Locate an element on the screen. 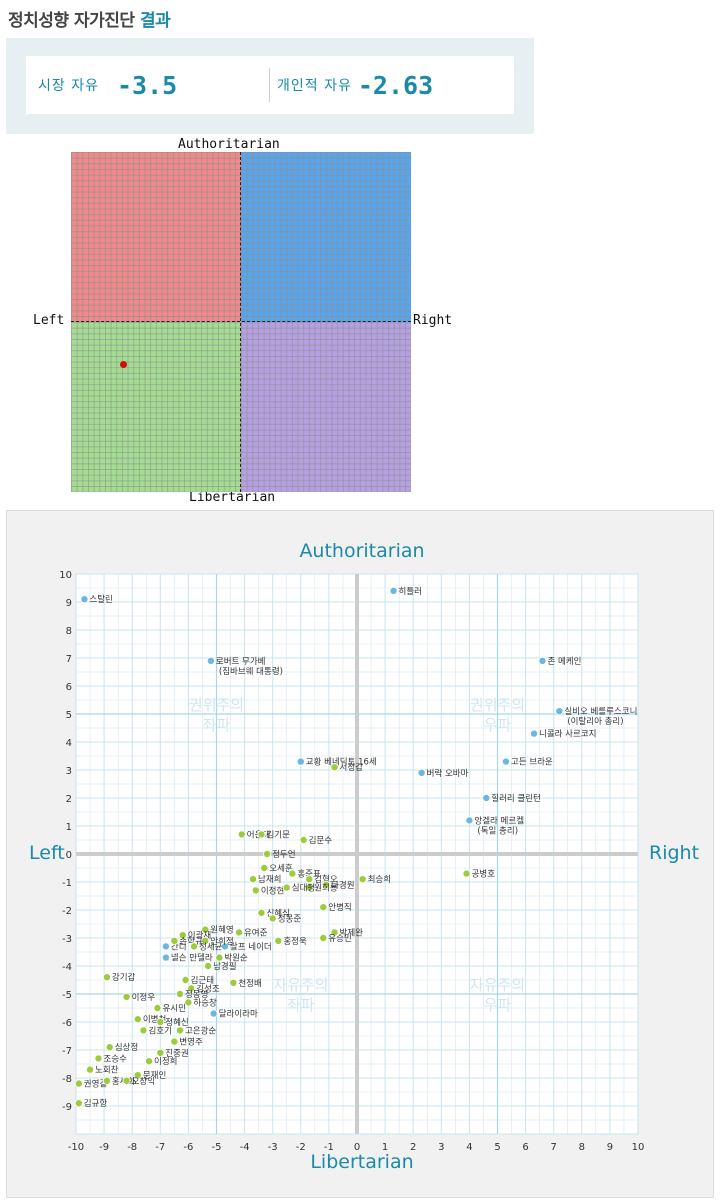 This screenshot has width=720, height=1204. korean-politician-label: 정세균 is located at coordinates (211, 946).